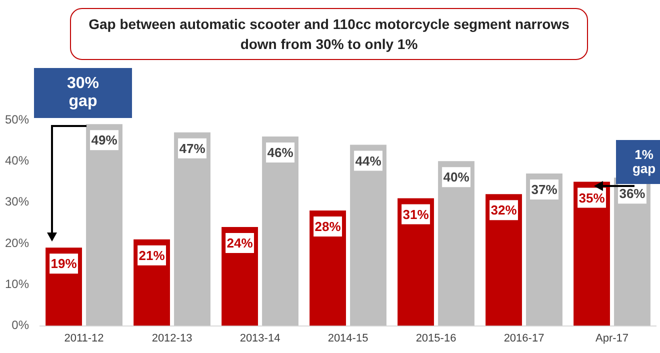 This screenshot has height=353, width=660. Describe the element at coordinates (192, 148) in the screenshot. I see `data-label: 47%` at that location.